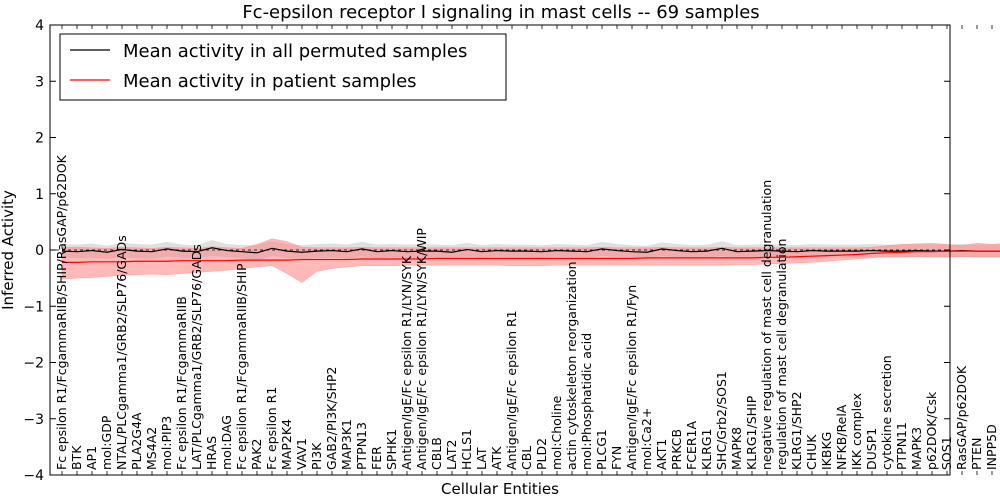  Describe the element at coordinates (8, 250) in the screenshot. I see `y-axis-title: Inferred Activity` at that location.